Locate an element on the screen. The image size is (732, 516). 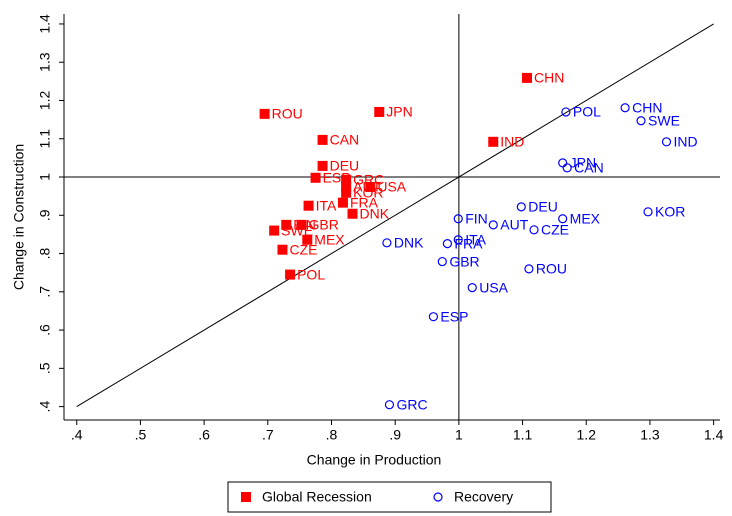
y-tick-label: 1.1 is located at coordinates (45, 139).